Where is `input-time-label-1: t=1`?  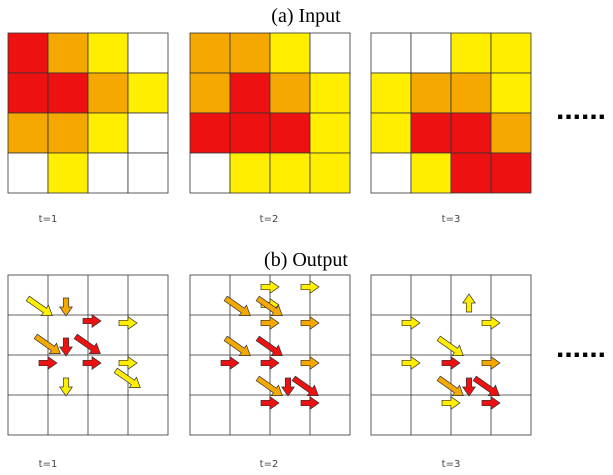
input-time-label-1: t=1 is located at coordinates (48, 219).